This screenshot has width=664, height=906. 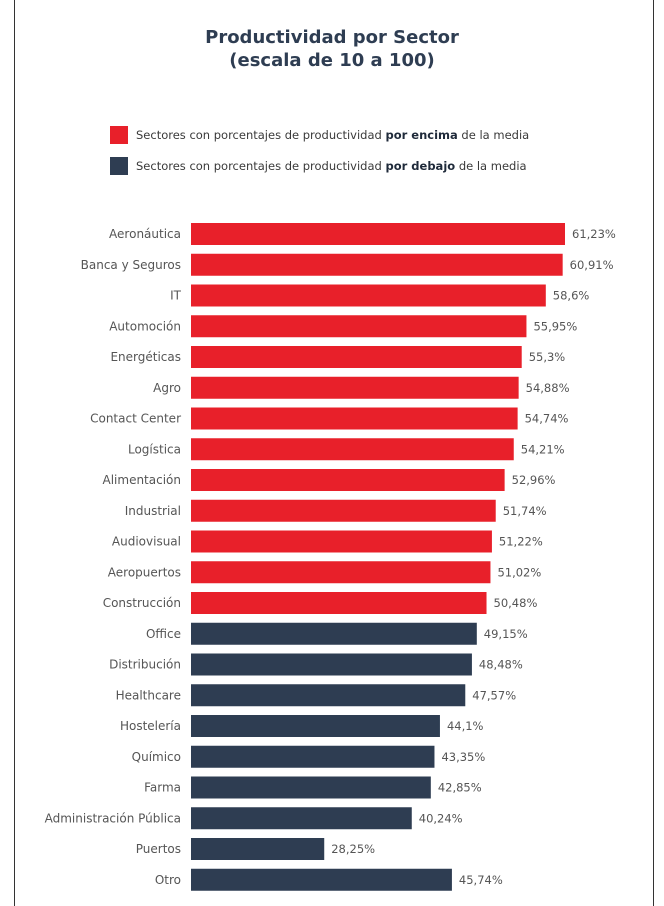 What do you see at coordinates (113, 818) in the screenshot?
I see `category-label-20: Administración Pública` at bounding box center [113, 818].